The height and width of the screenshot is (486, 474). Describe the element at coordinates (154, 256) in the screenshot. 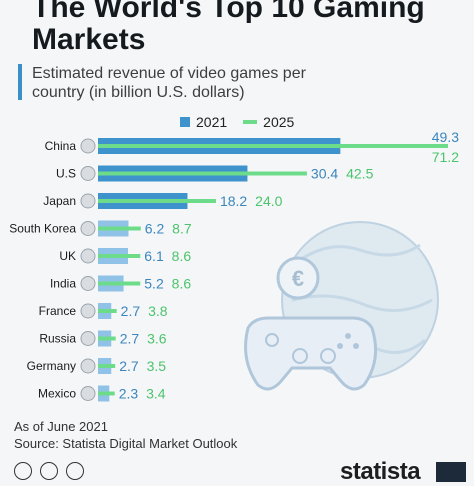

I see `value-label-2021: 6.1` at that location.